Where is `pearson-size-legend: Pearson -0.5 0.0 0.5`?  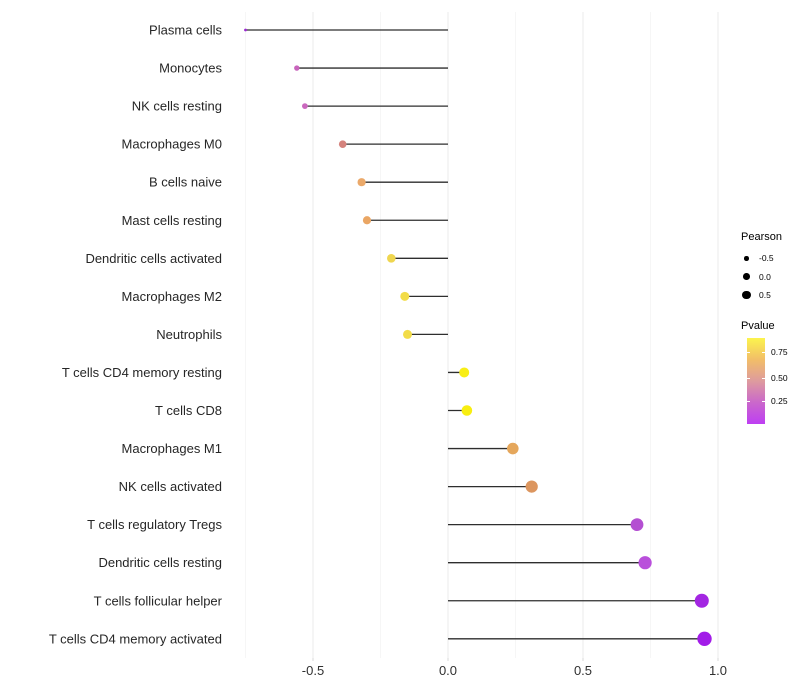
pearson-size-legend: Pearson -0.5 0.0 0.5 is located at coordinates (770, 268).